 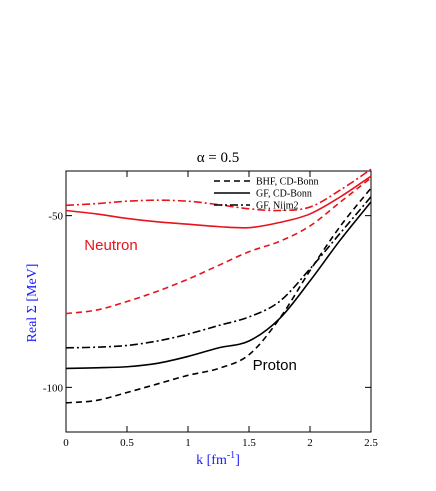 I want to click on series-line-neutron-dashdot, so click(x=218, y=190).